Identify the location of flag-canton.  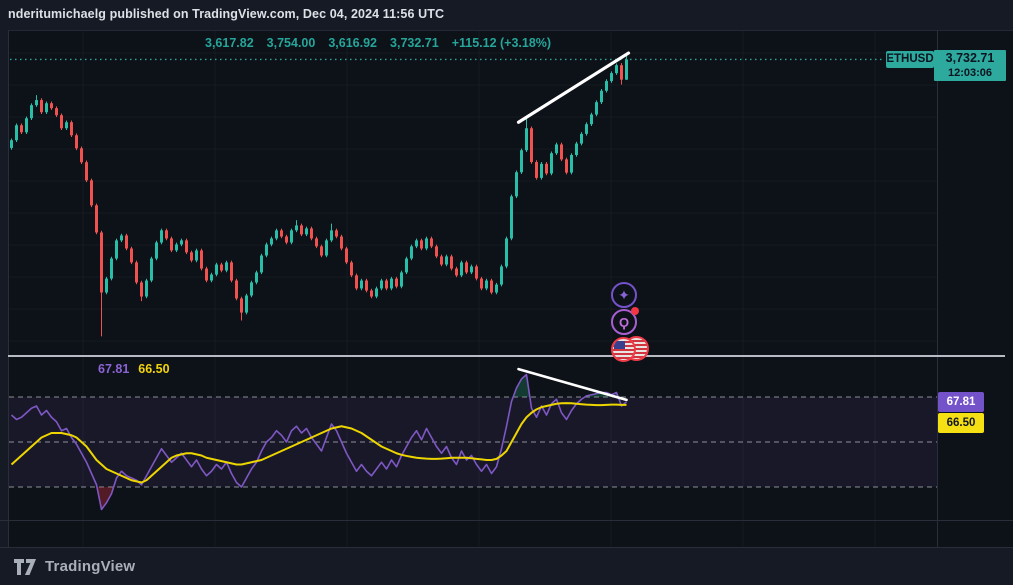
(619, 345).